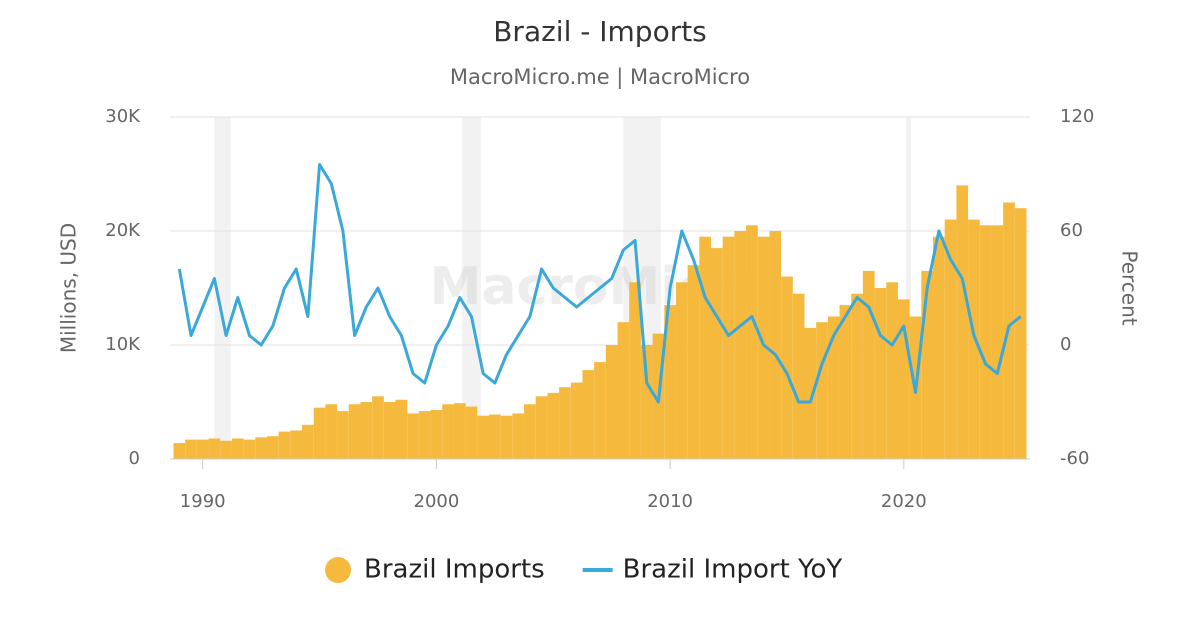 The height and width of the screenshot is (630, 1200). I want to click on y2-tick-label: 120, so click(1077, 116).